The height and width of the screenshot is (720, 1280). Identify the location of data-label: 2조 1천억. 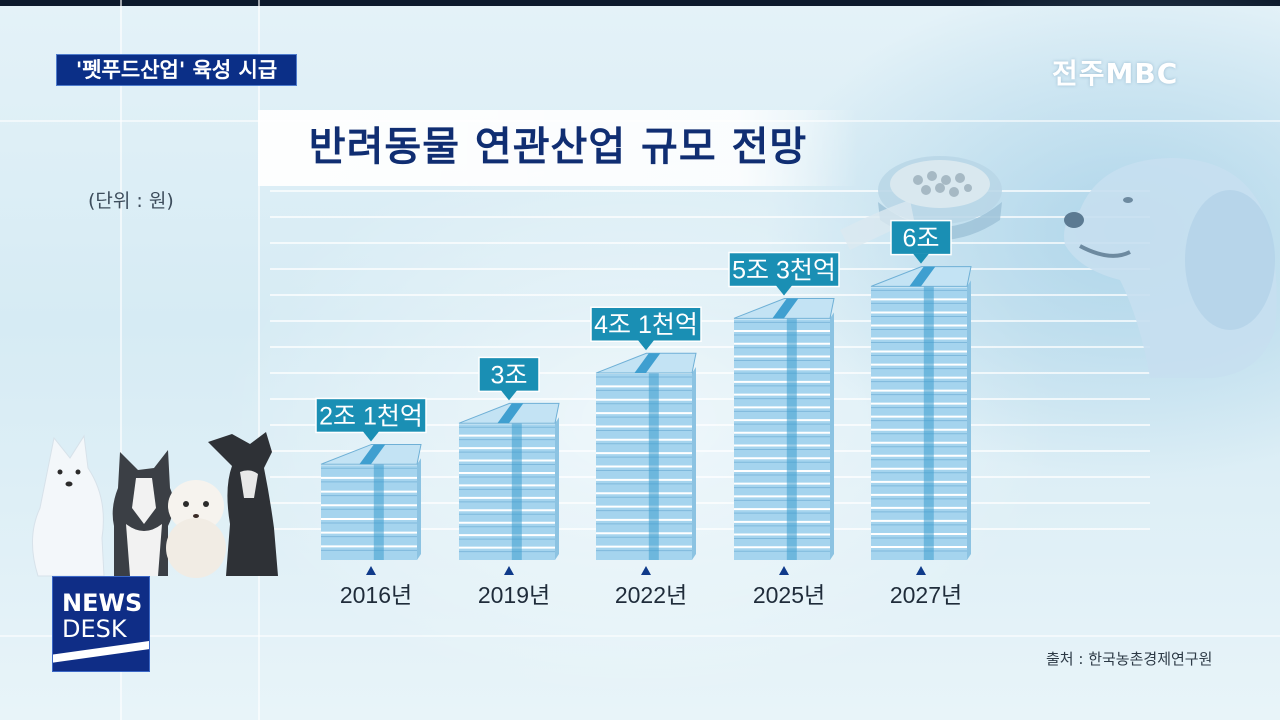
(371, 416).